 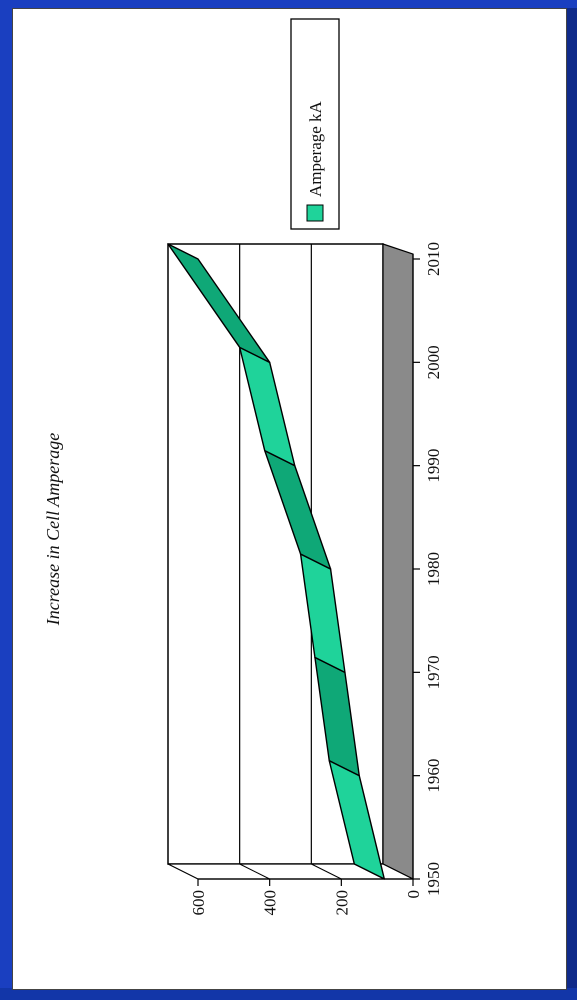 I want to click on frame-shadow-right, so click(x=571, y=504).